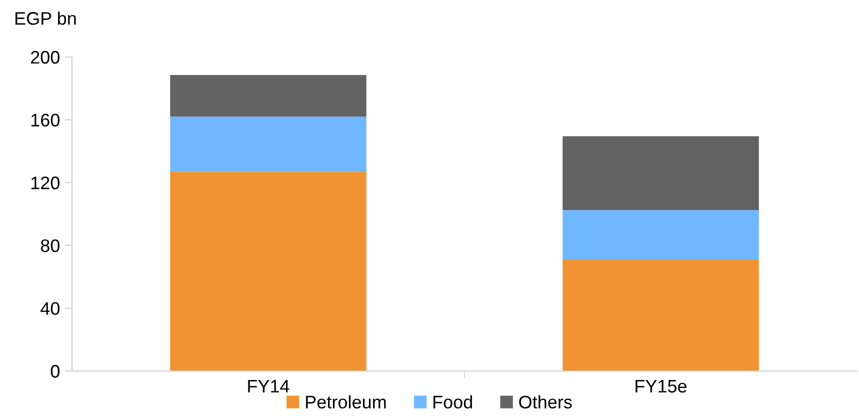  I want to click on y-tick-label: 160, so click(45, 120).